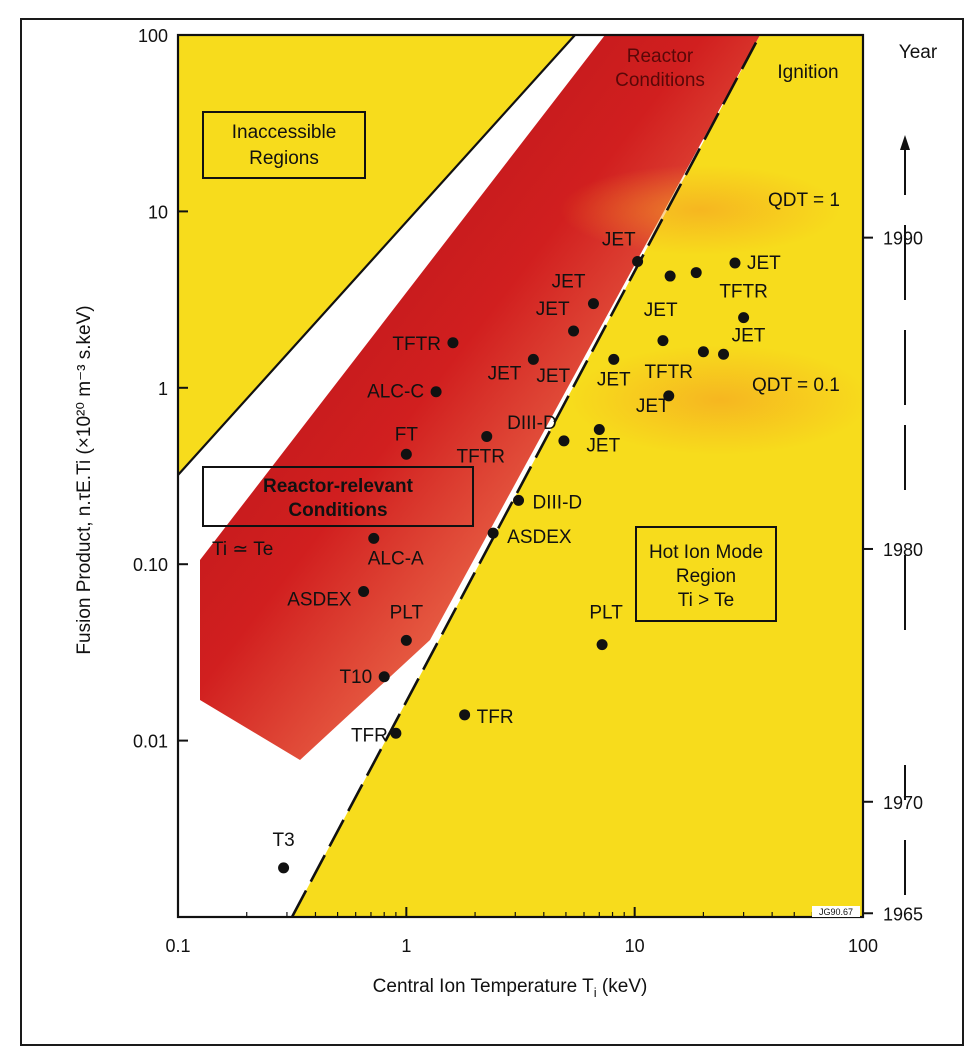  What do you see at coordinates (660, 56) in the screenshot?
I see `reactor-conditions-line1: Reactor` at bounding box center [660, 56].